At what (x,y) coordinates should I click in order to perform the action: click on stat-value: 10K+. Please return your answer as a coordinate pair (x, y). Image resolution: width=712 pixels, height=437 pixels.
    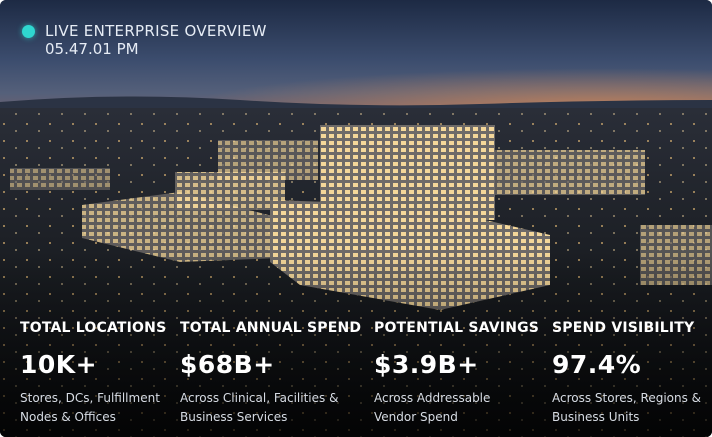
    Looking at the image, I should click on (59, 364).